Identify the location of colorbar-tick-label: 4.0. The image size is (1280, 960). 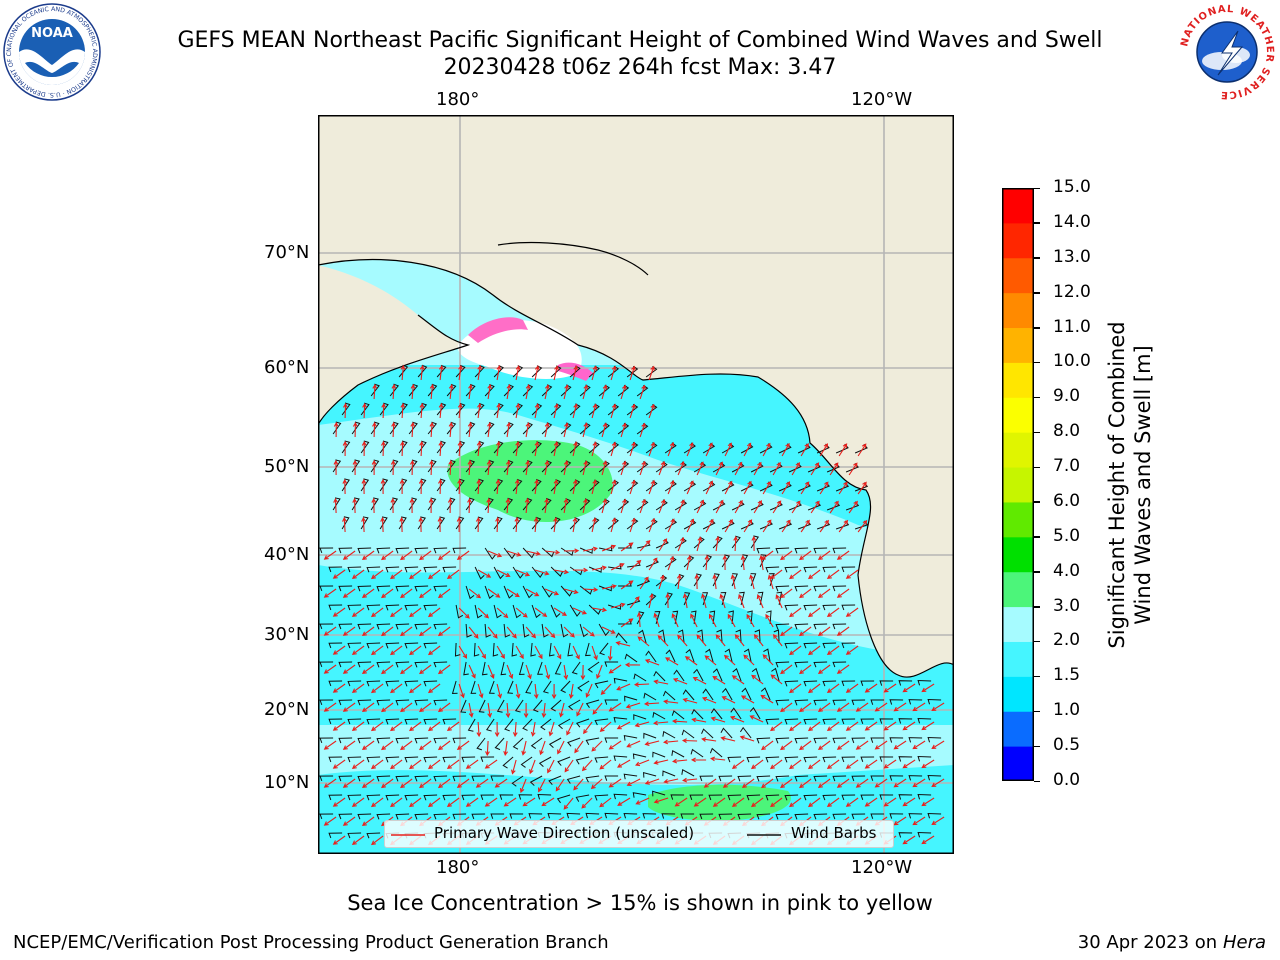
(1067, 570).